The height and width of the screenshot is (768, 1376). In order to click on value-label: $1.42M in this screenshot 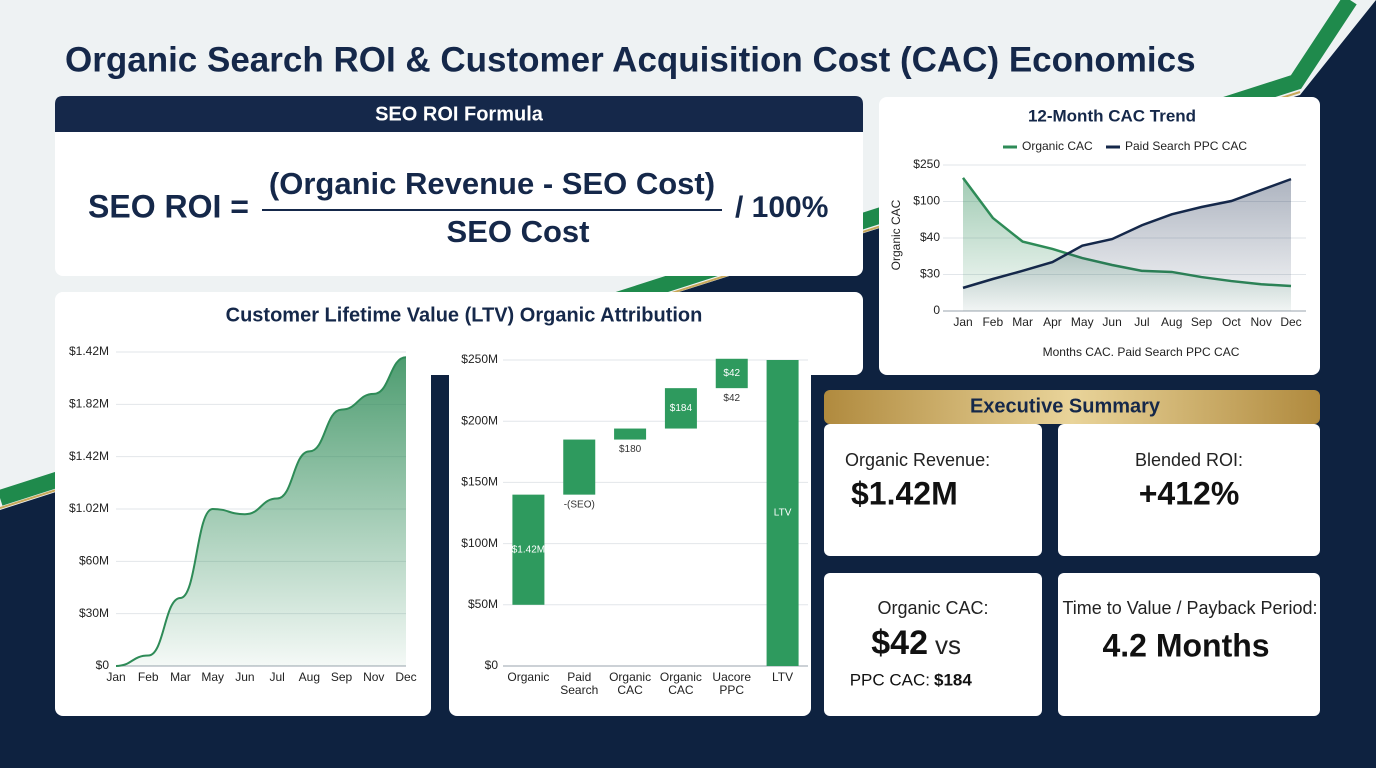, I will do `click(528, 549)`.